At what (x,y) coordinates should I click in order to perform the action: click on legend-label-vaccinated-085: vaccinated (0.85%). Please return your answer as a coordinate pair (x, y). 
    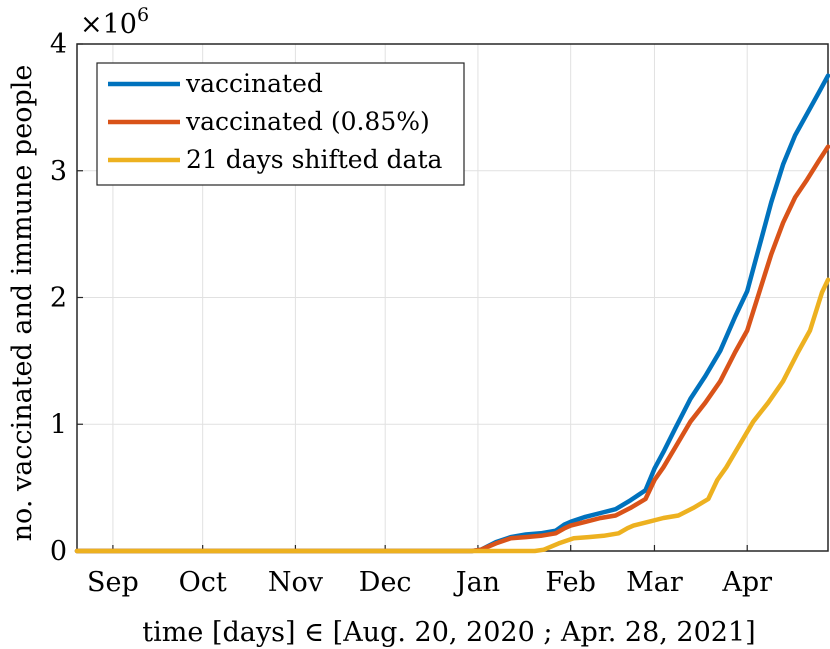
    Looking at the image, I should click on (307, 121).